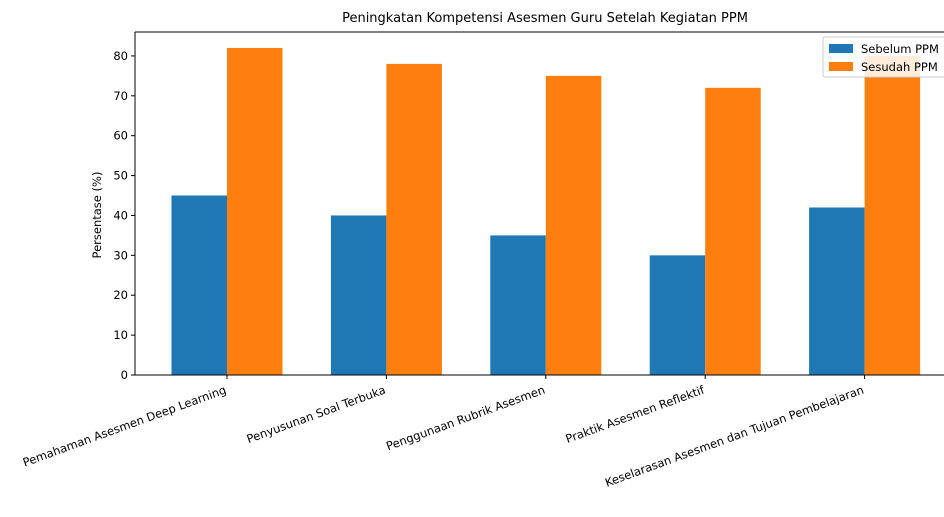 The image size is (944, 517). Describe the element at coordinates (120, 96) in the screenshot. I see `y-tick-label-70: 70` at that location.